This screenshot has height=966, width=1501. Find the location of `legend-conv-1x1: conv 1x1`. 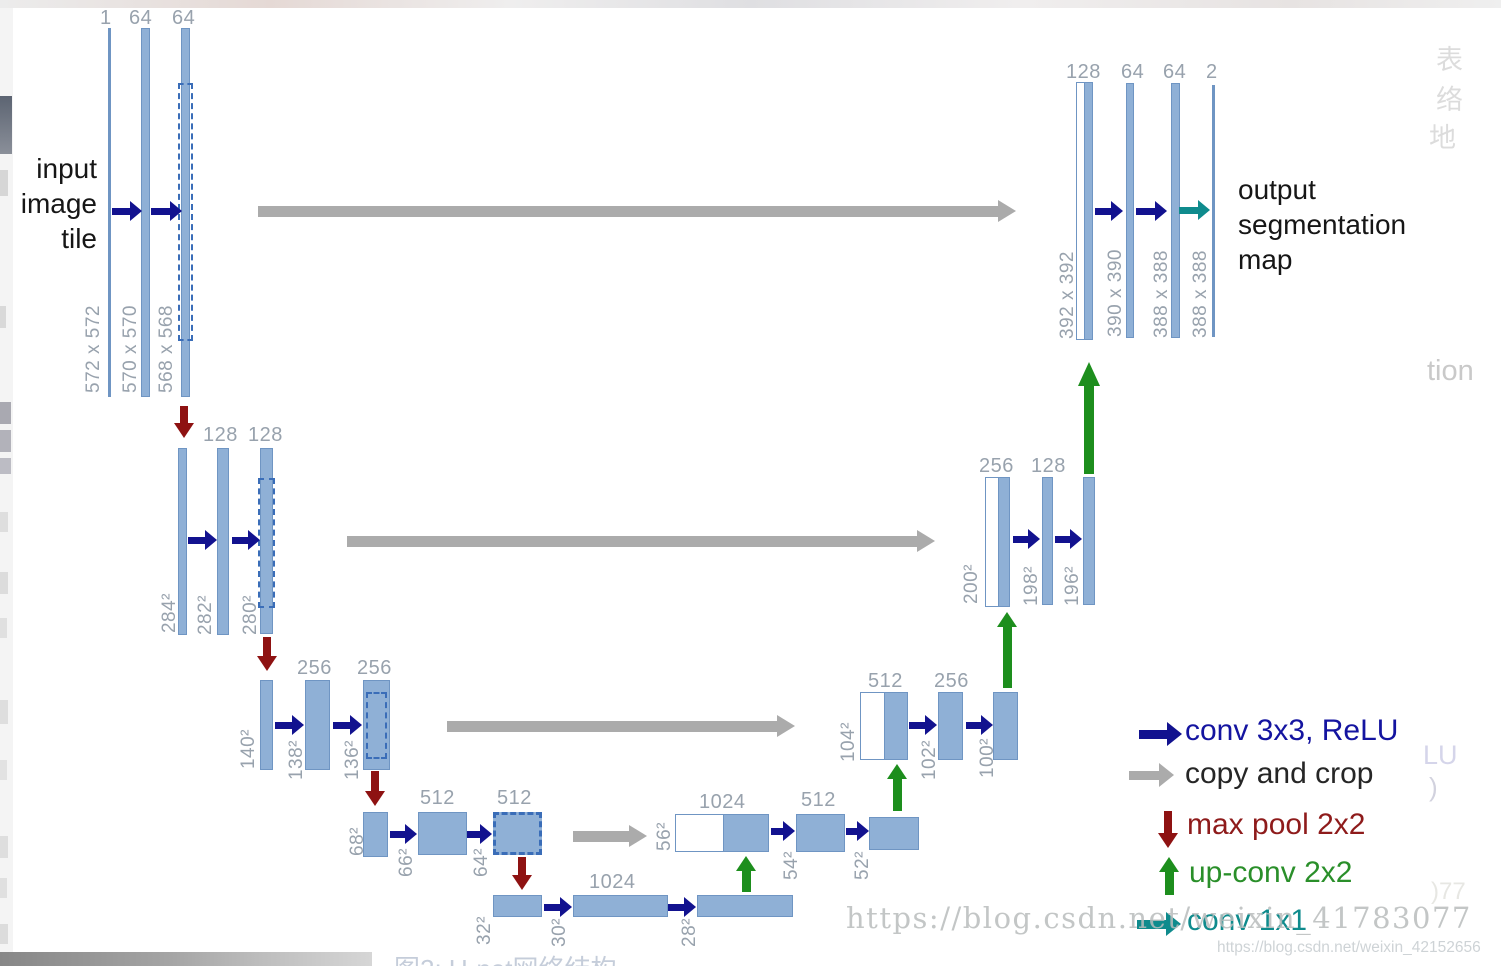

legend-conv-1x1: conv 1x1 is located at coordinates (1247, 920).